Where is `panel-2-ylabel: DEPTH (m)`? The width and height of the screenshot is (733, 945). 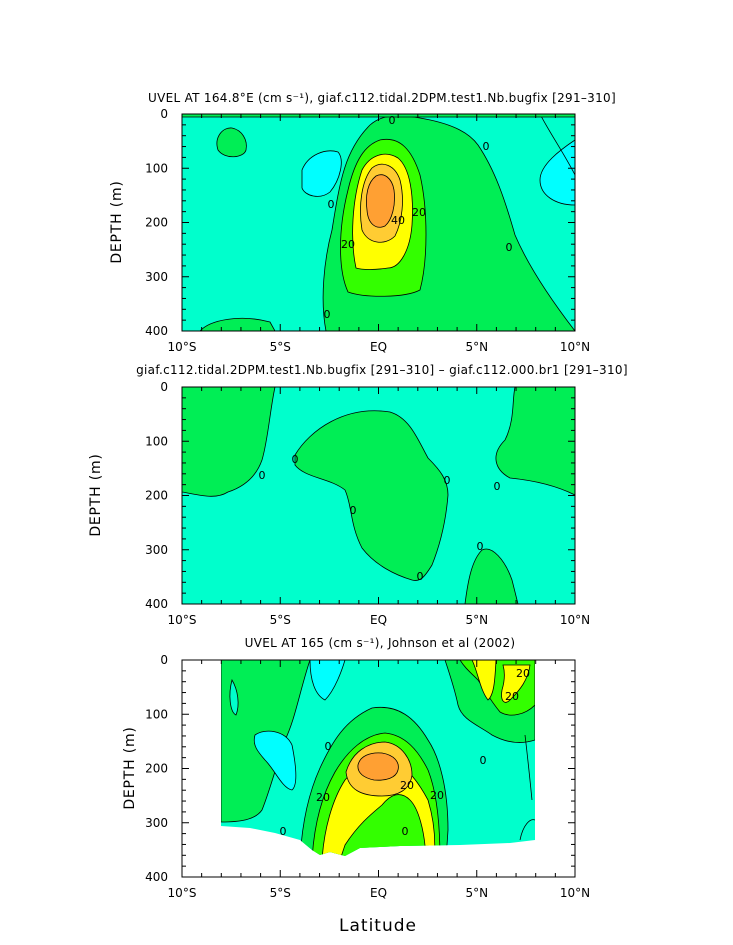
panel-2-ylabel: DEPTH (m) is located at coordinates (96, 494).